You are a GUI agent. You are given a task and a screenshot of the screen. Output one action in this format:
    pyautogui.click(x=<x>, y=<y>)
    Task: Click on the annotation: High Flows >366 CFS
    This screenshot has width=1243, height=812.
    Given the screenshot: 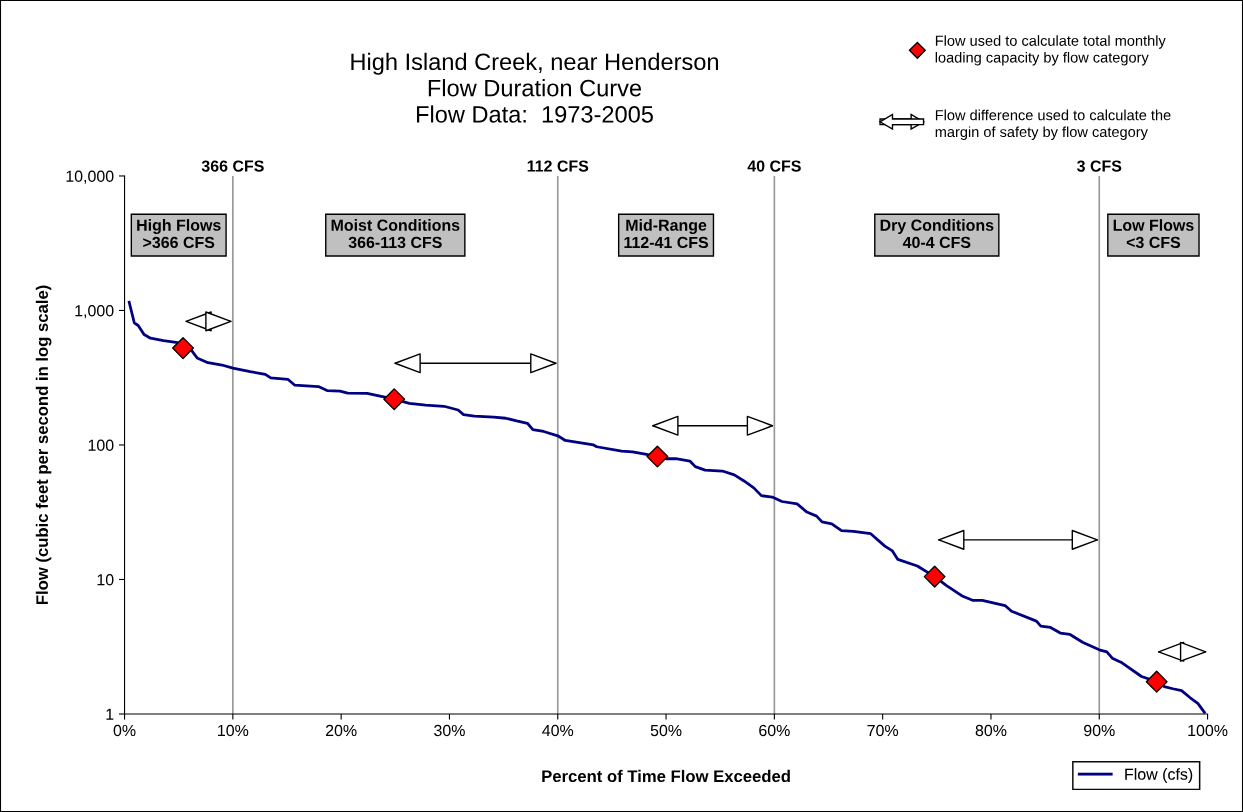 What is the action you would take?
    pyautogui.click(x=179, y=234)
    